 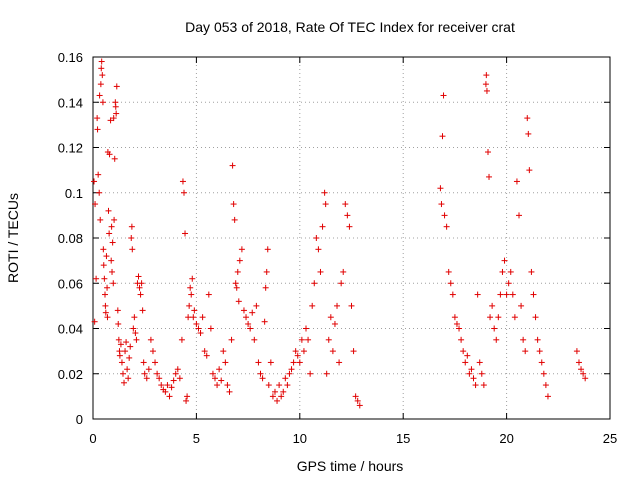 What do you see at coordinates (92, 438) in the screenshot?
I see `x-tick-label: 0` at bounding box center [92, 438].